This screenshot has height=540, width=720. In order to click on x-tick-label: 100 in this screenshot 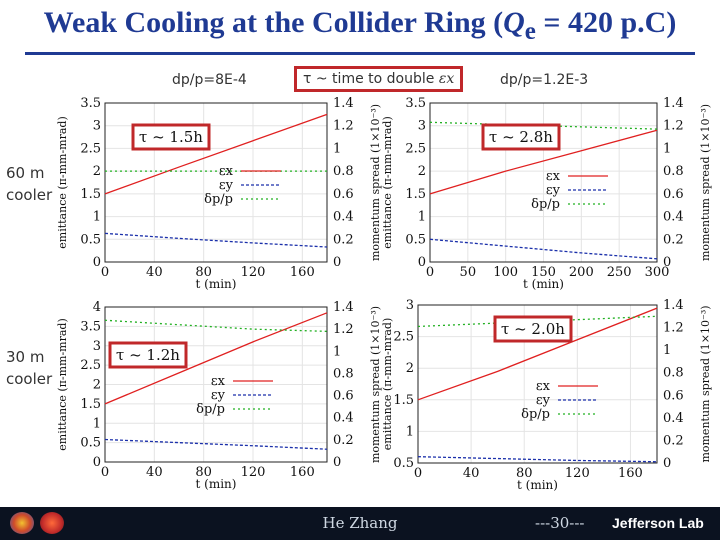, I will do `click(505, 272)`.